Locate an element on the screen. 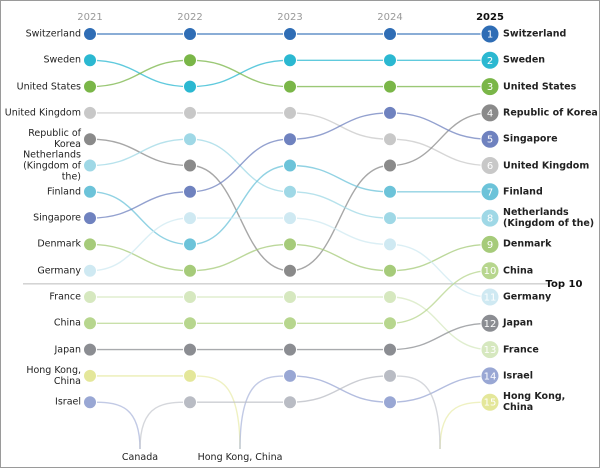 This screenshot has height=468, width=600. series-label-left: Netherlands (Kingdom of the) is located at coordinates (52, 165).